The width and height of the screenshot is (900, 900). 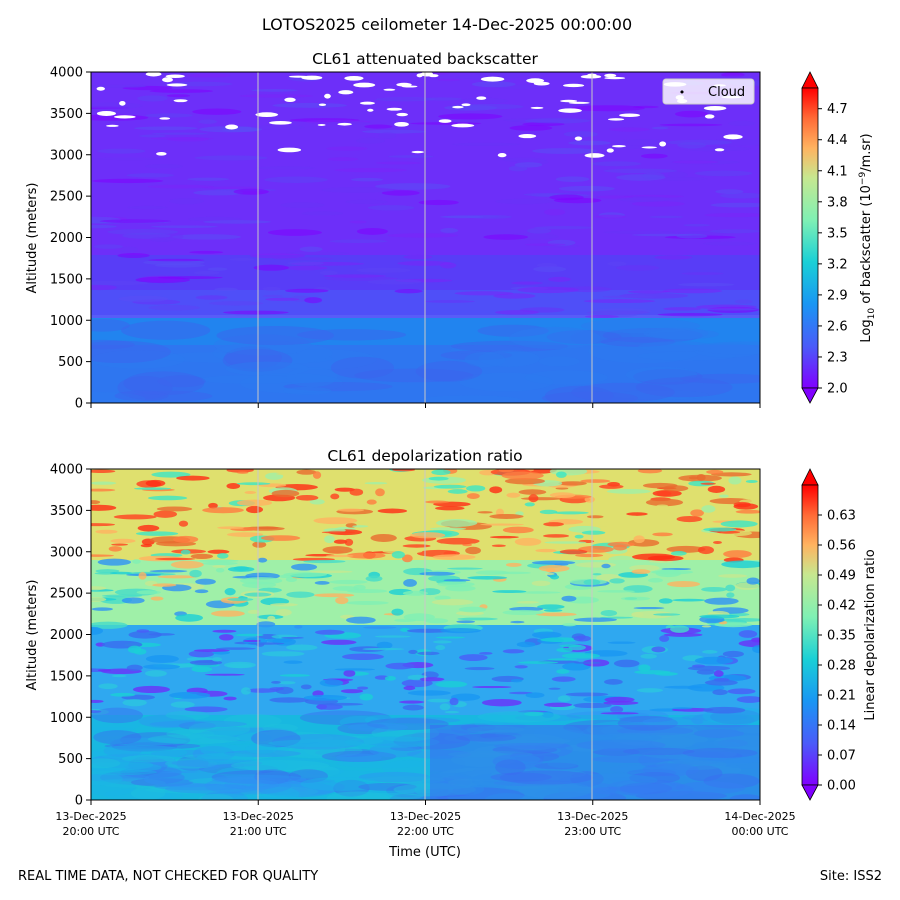 I want to click on colorbar-tick-label: 0.00, so click(x=841, y=786).